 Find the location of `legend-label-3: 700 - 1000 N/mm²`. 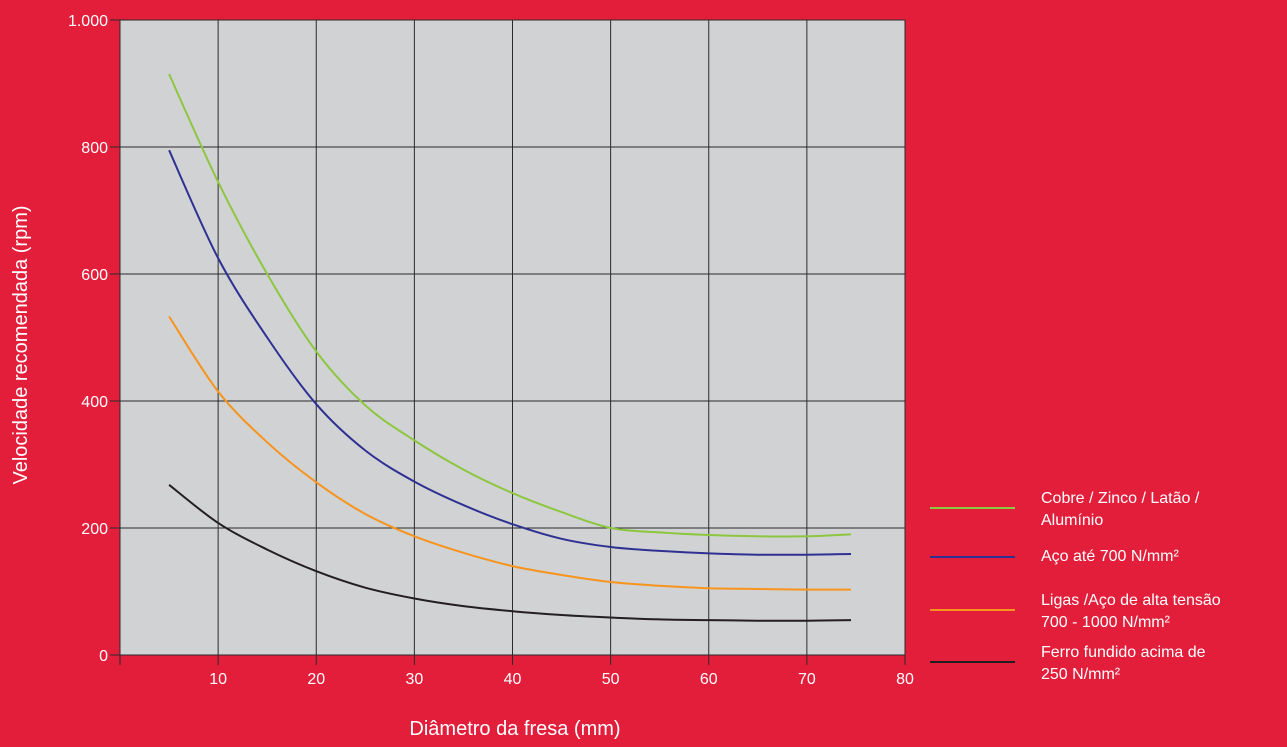

legend-label-3: 700 - 1000 N/mm² is located at coordinates (1106, 622).